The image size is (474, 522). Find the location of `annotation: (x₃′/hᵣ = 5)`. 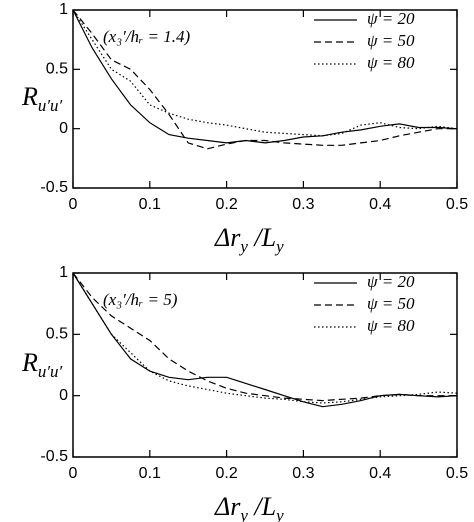

annotation: (x₃′/hᵣ = 5) is located at coordinates (140, 299).